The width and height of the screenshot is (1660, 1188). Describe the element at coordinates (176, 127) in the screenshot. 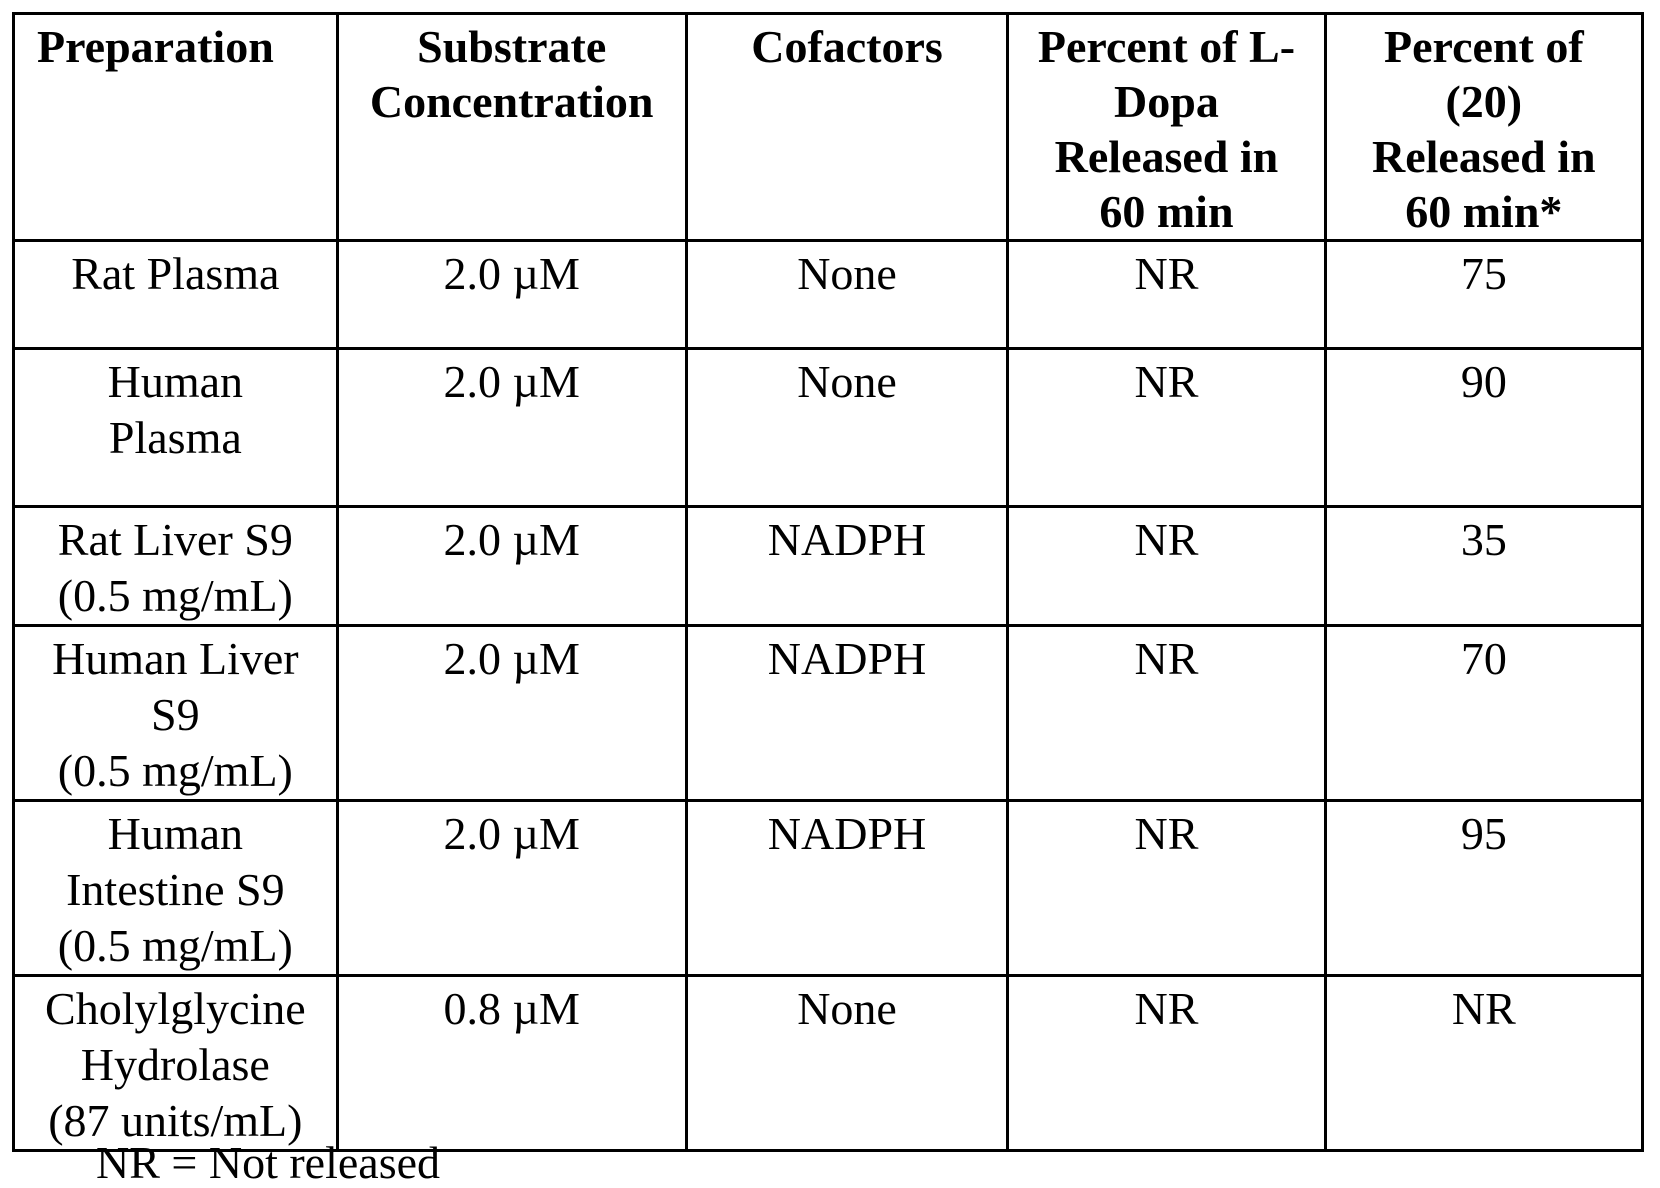

I see `header-preparation: Preparation` at that location.